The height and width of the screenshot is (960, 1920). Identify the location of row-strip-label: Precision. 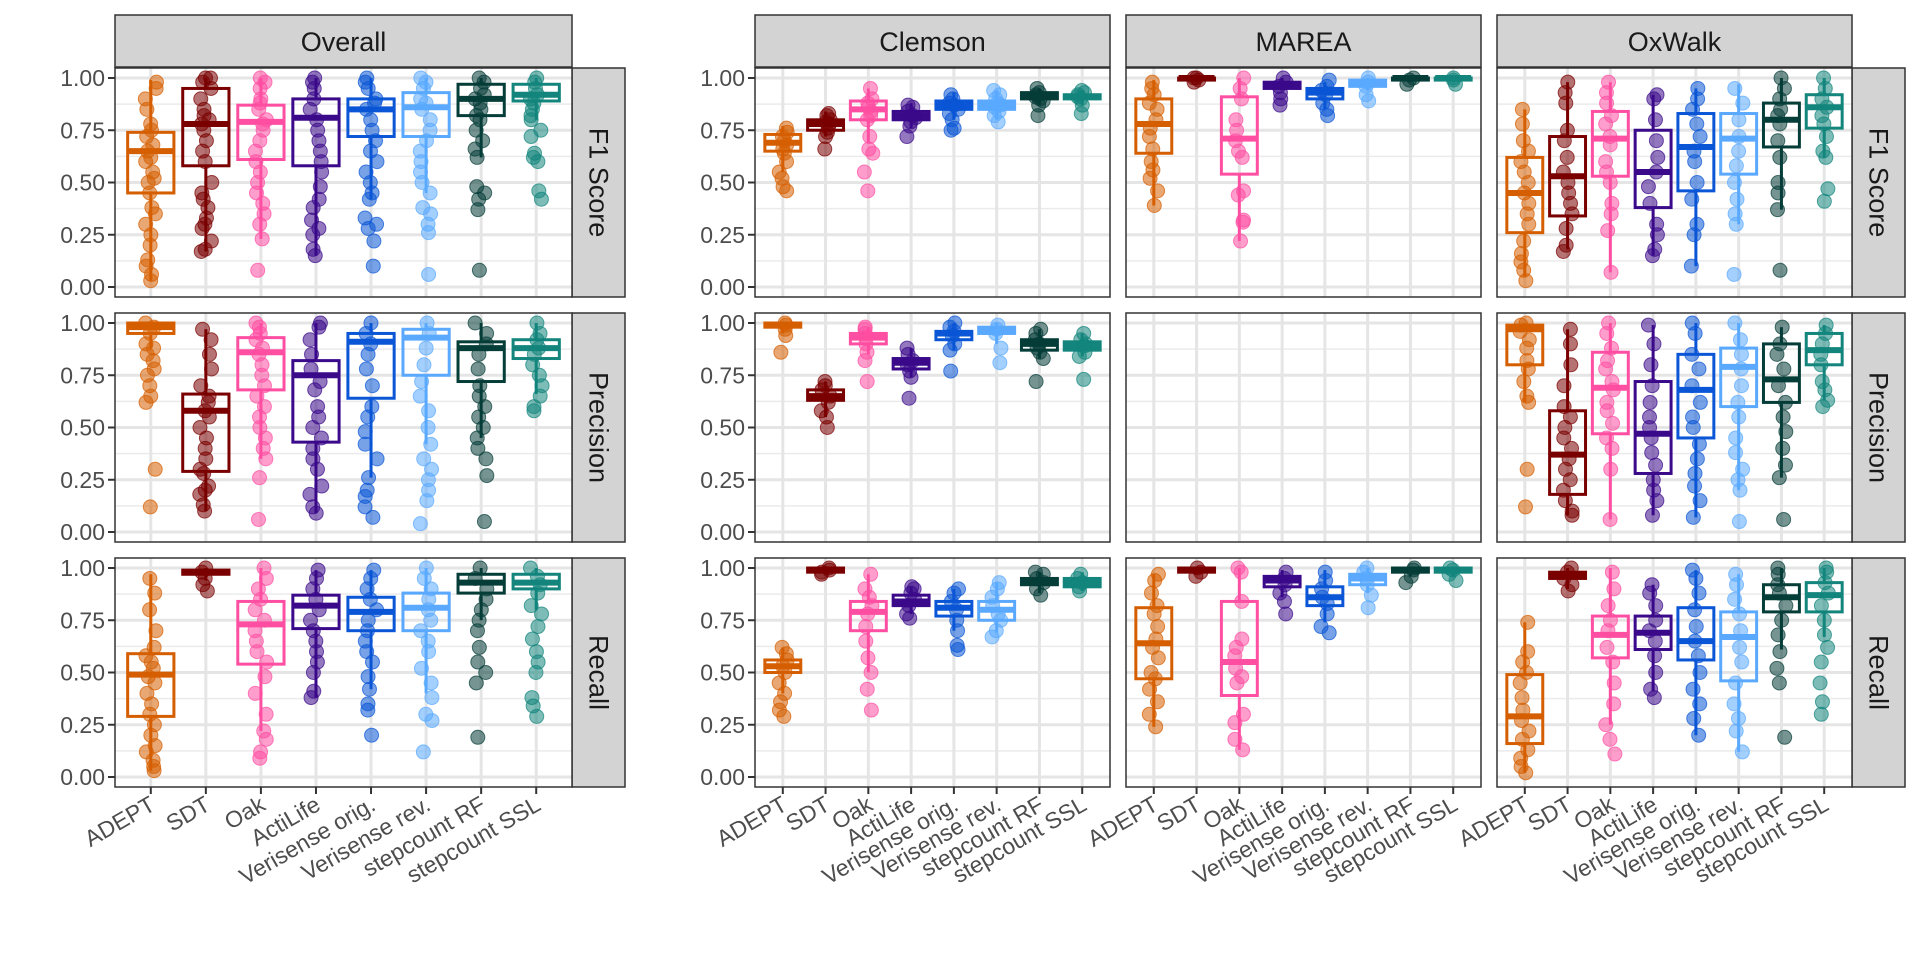
(599, 427).